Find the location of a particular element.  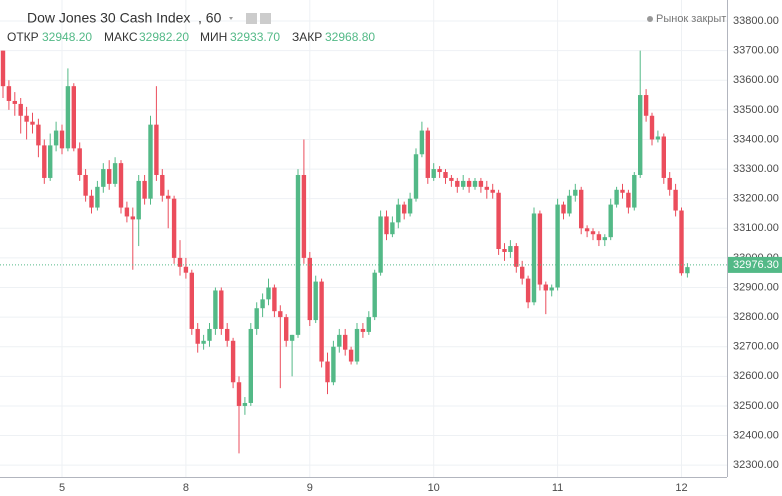

y-tick-label: 32700.00 is located at coordinates (756, 347).